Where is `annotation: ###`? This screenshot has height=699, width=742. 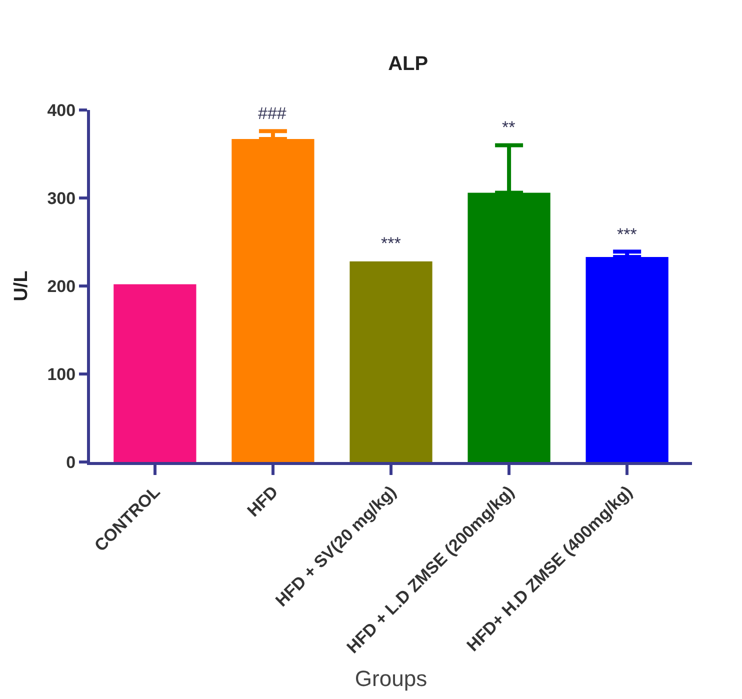 annotation: ### is located at coordinates (272, 113).